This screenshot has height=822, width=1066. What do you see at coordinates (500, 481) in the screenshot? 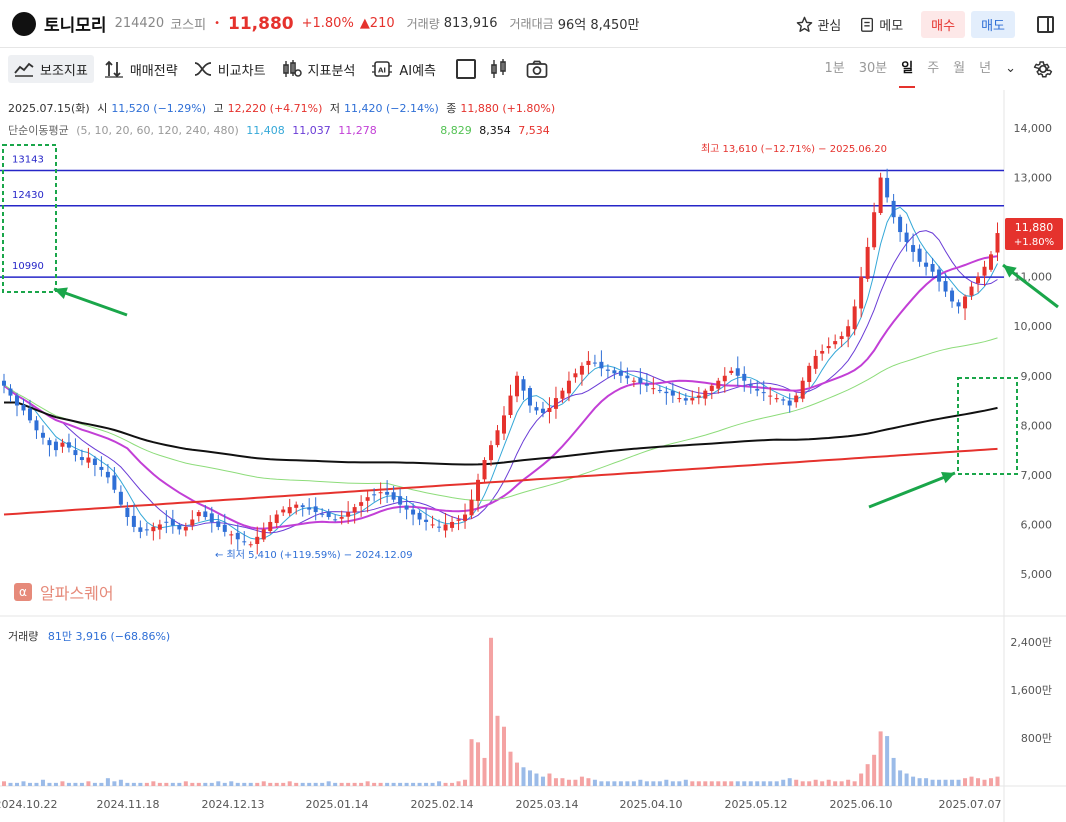
I see `moving-average-line` at bounding box center [500, 481].